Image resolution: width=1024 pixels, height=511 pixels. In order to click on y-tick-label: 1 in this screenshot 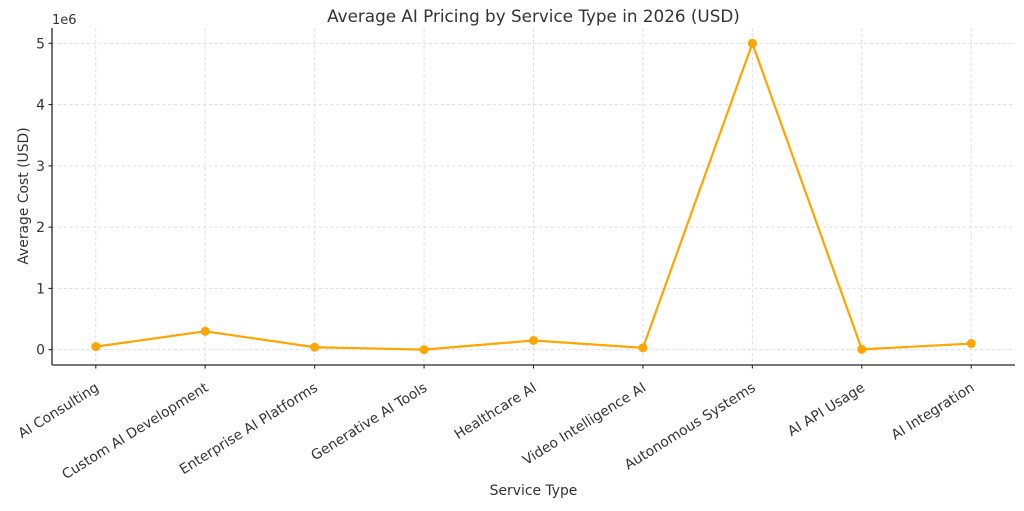, I will do `click(40, 289)`.